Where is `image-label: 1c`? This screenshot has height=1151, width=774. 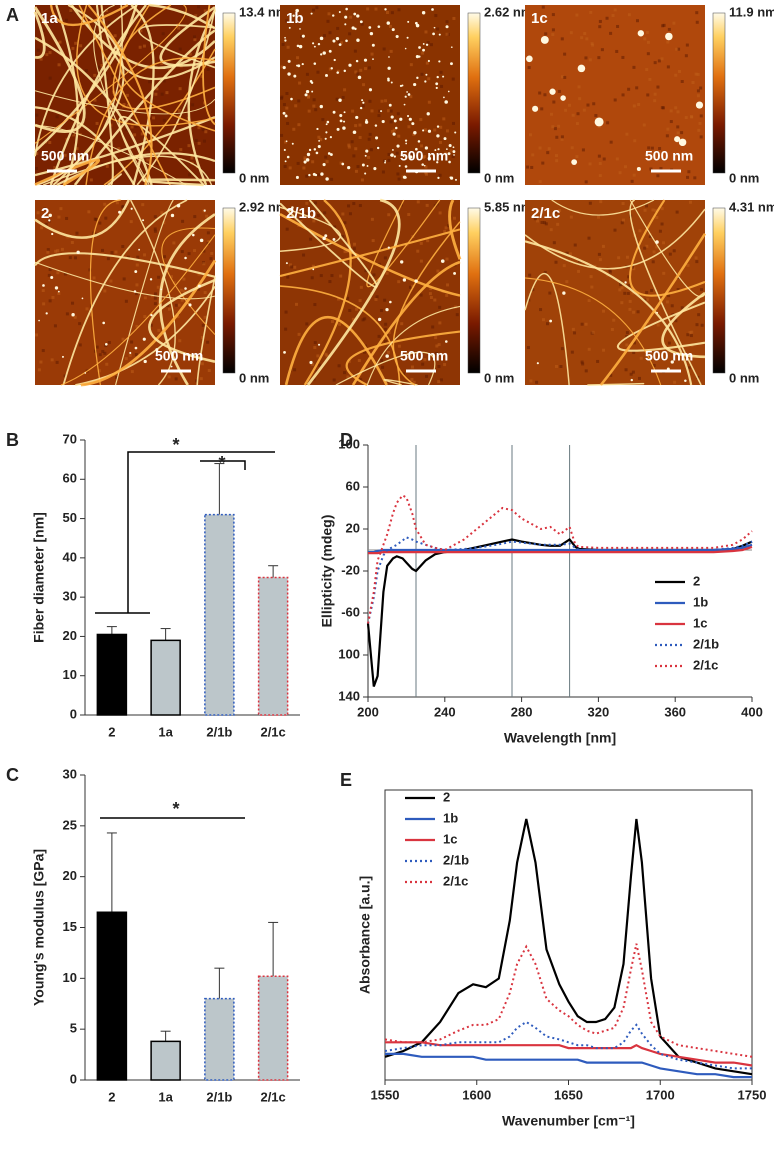
image-label: 1c is located at coordinates (539, 18).